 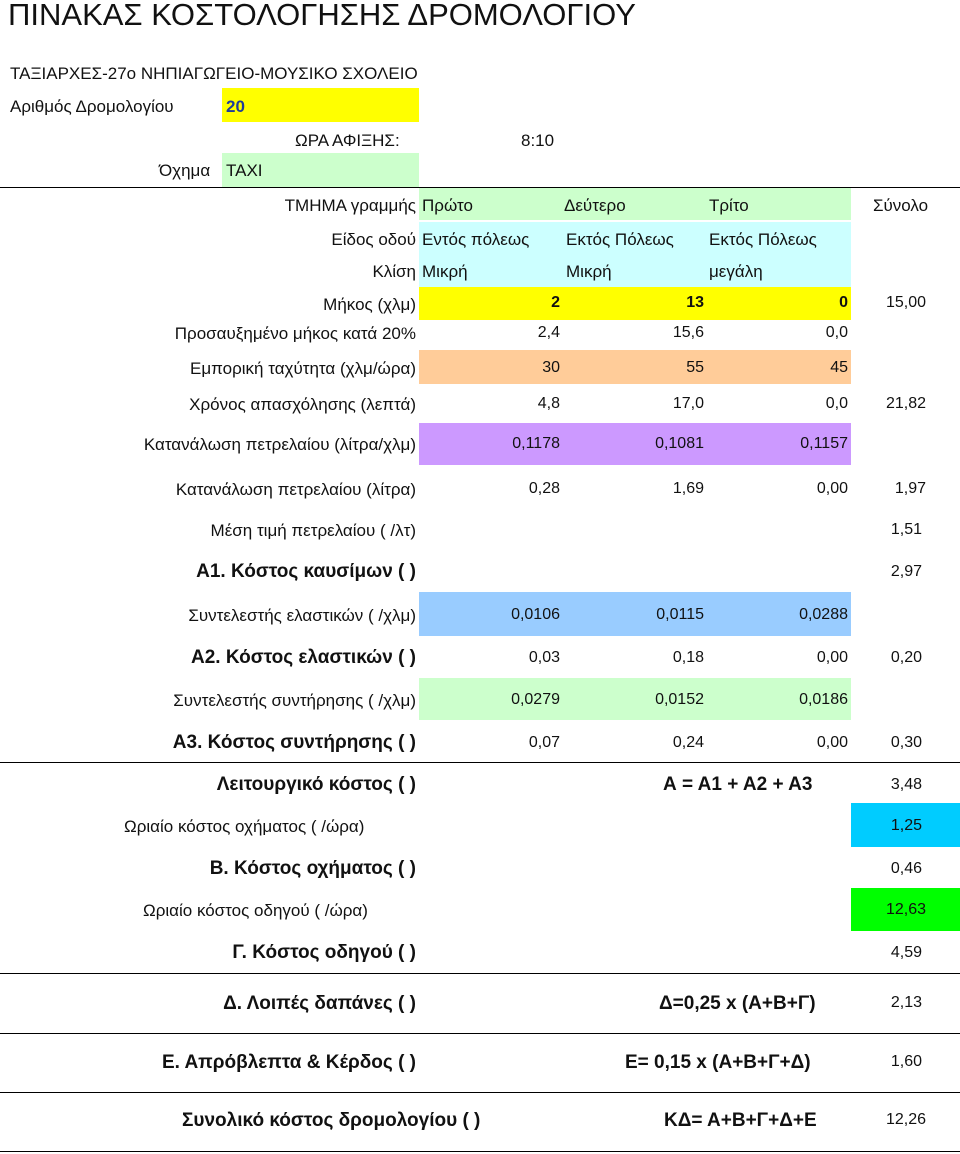 I want to click on slope-label: Κλίση, so click(x=394, y=271).